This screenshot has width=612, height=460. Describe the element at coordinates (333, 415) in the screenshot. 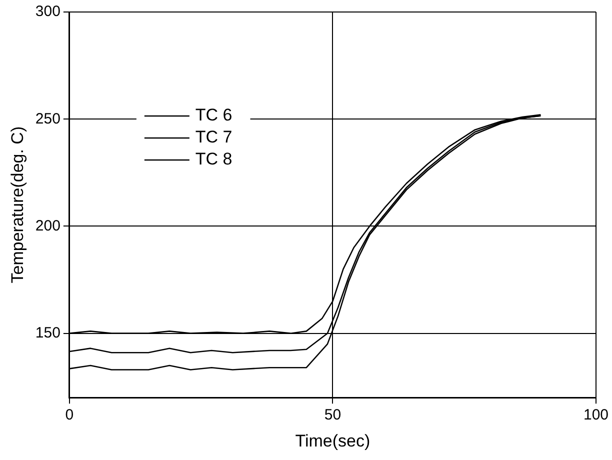

I see `x-tick-label: 50` at that location.